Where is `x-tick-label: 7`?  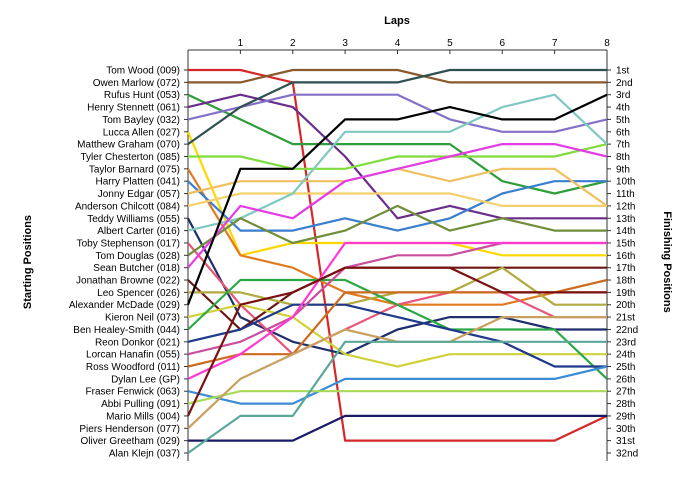 x-tick-label: 7 is located at coordinates (555, 43).